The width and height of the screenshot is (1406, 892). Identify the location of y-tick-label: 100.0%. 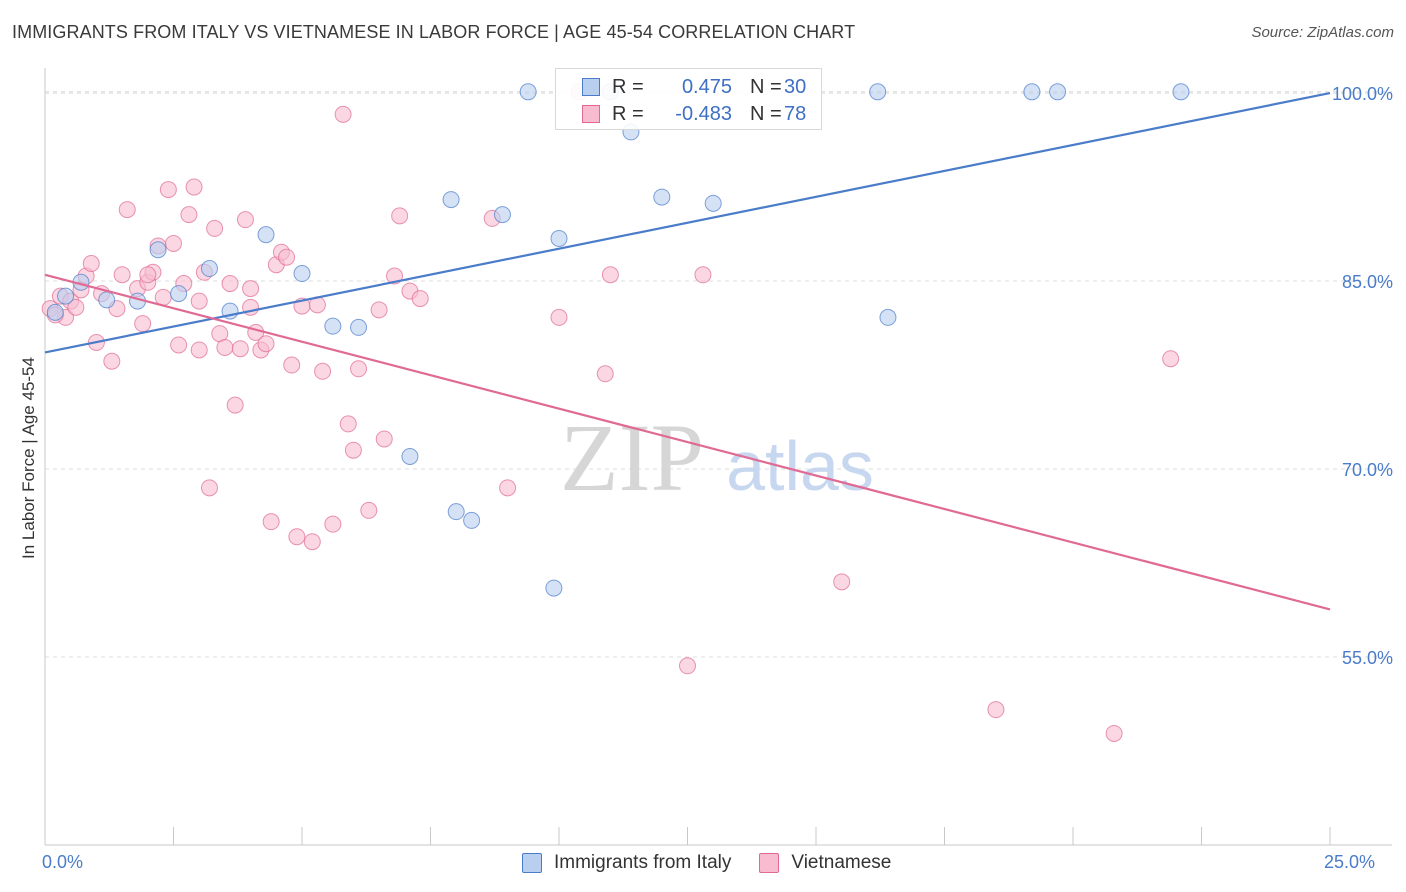
(1362, 94).